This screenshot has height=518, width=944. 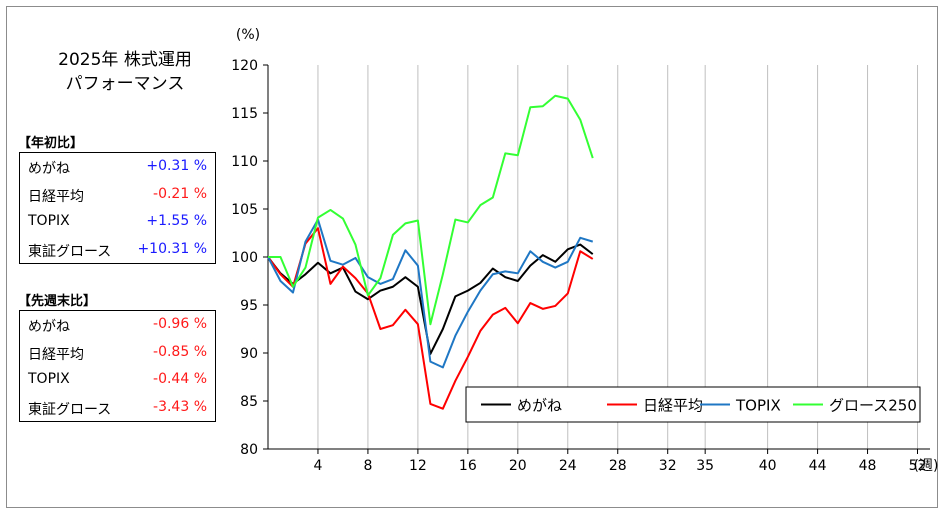 I want to click on y-tick-label: 120, so click(x=244, y=66).